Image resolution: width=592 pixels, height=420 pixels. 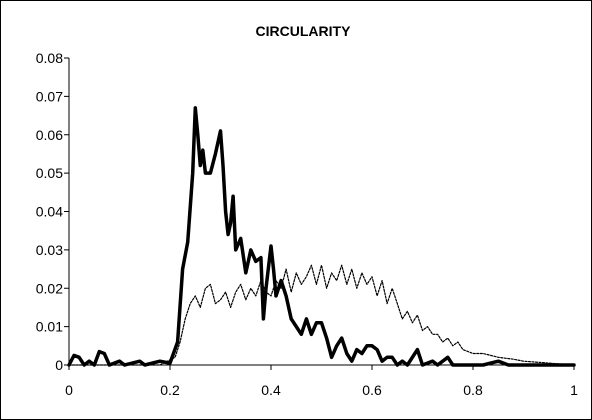 I want to click on y-tick-label: 0.04, so click(x=49, y=212).